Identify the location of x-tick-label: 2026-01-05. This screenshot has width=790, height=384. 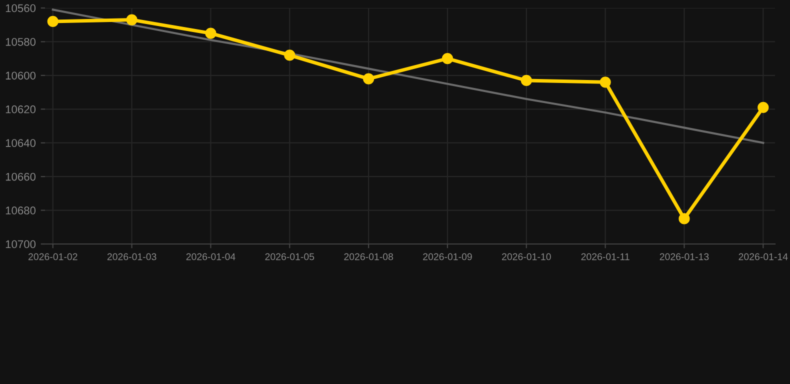
(289, 256).